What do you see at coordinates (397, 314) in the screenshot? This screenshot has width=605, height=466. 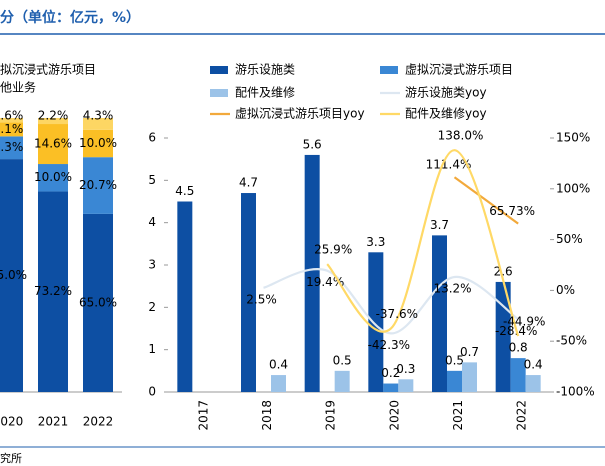 I see `data-label: -37.6%` at bounding box center [397, 314].